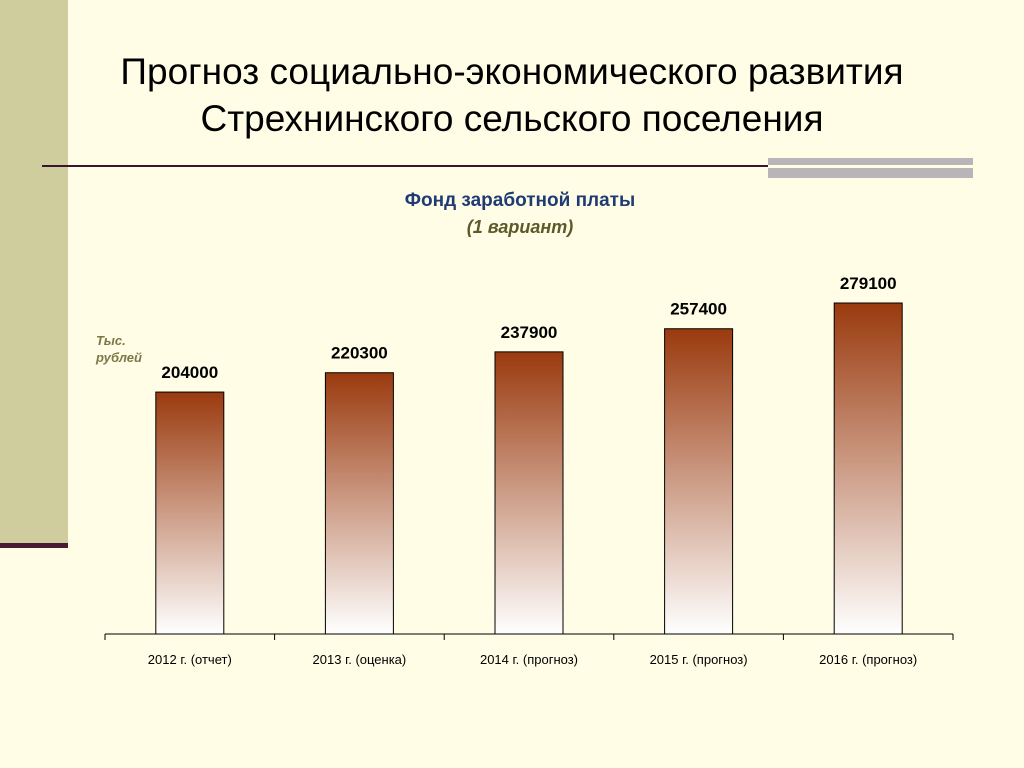 This screenshot has height=768, width=1024. What do you see at coordinates (34, 272) in the screenshot?
I see `decorative-left-band` at bounding box center [34, 272].